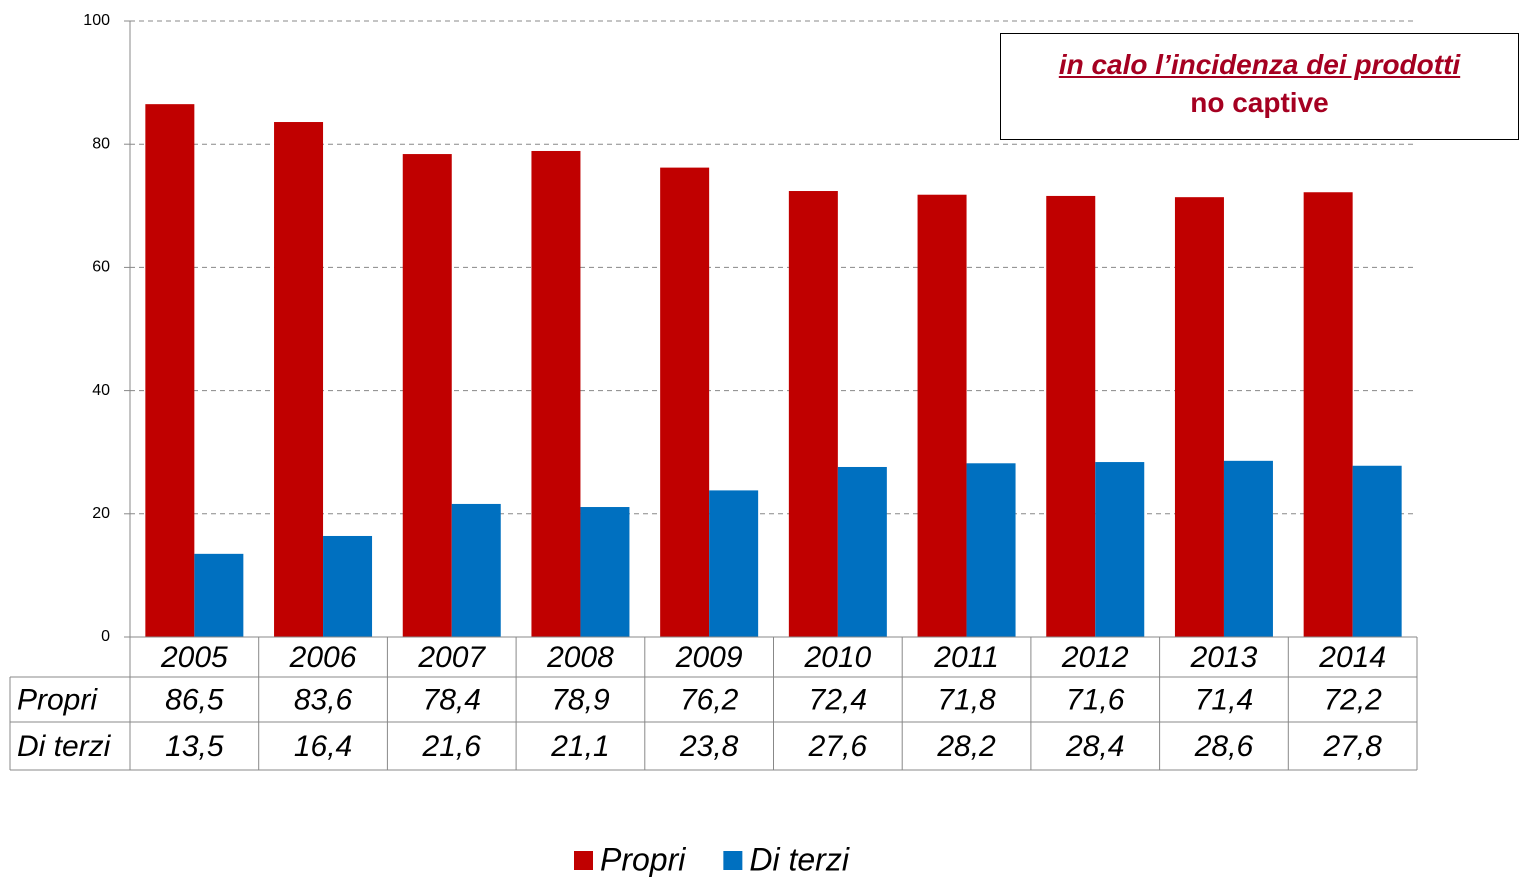  I want to click on table-value: 71,8, so click(966, 699).